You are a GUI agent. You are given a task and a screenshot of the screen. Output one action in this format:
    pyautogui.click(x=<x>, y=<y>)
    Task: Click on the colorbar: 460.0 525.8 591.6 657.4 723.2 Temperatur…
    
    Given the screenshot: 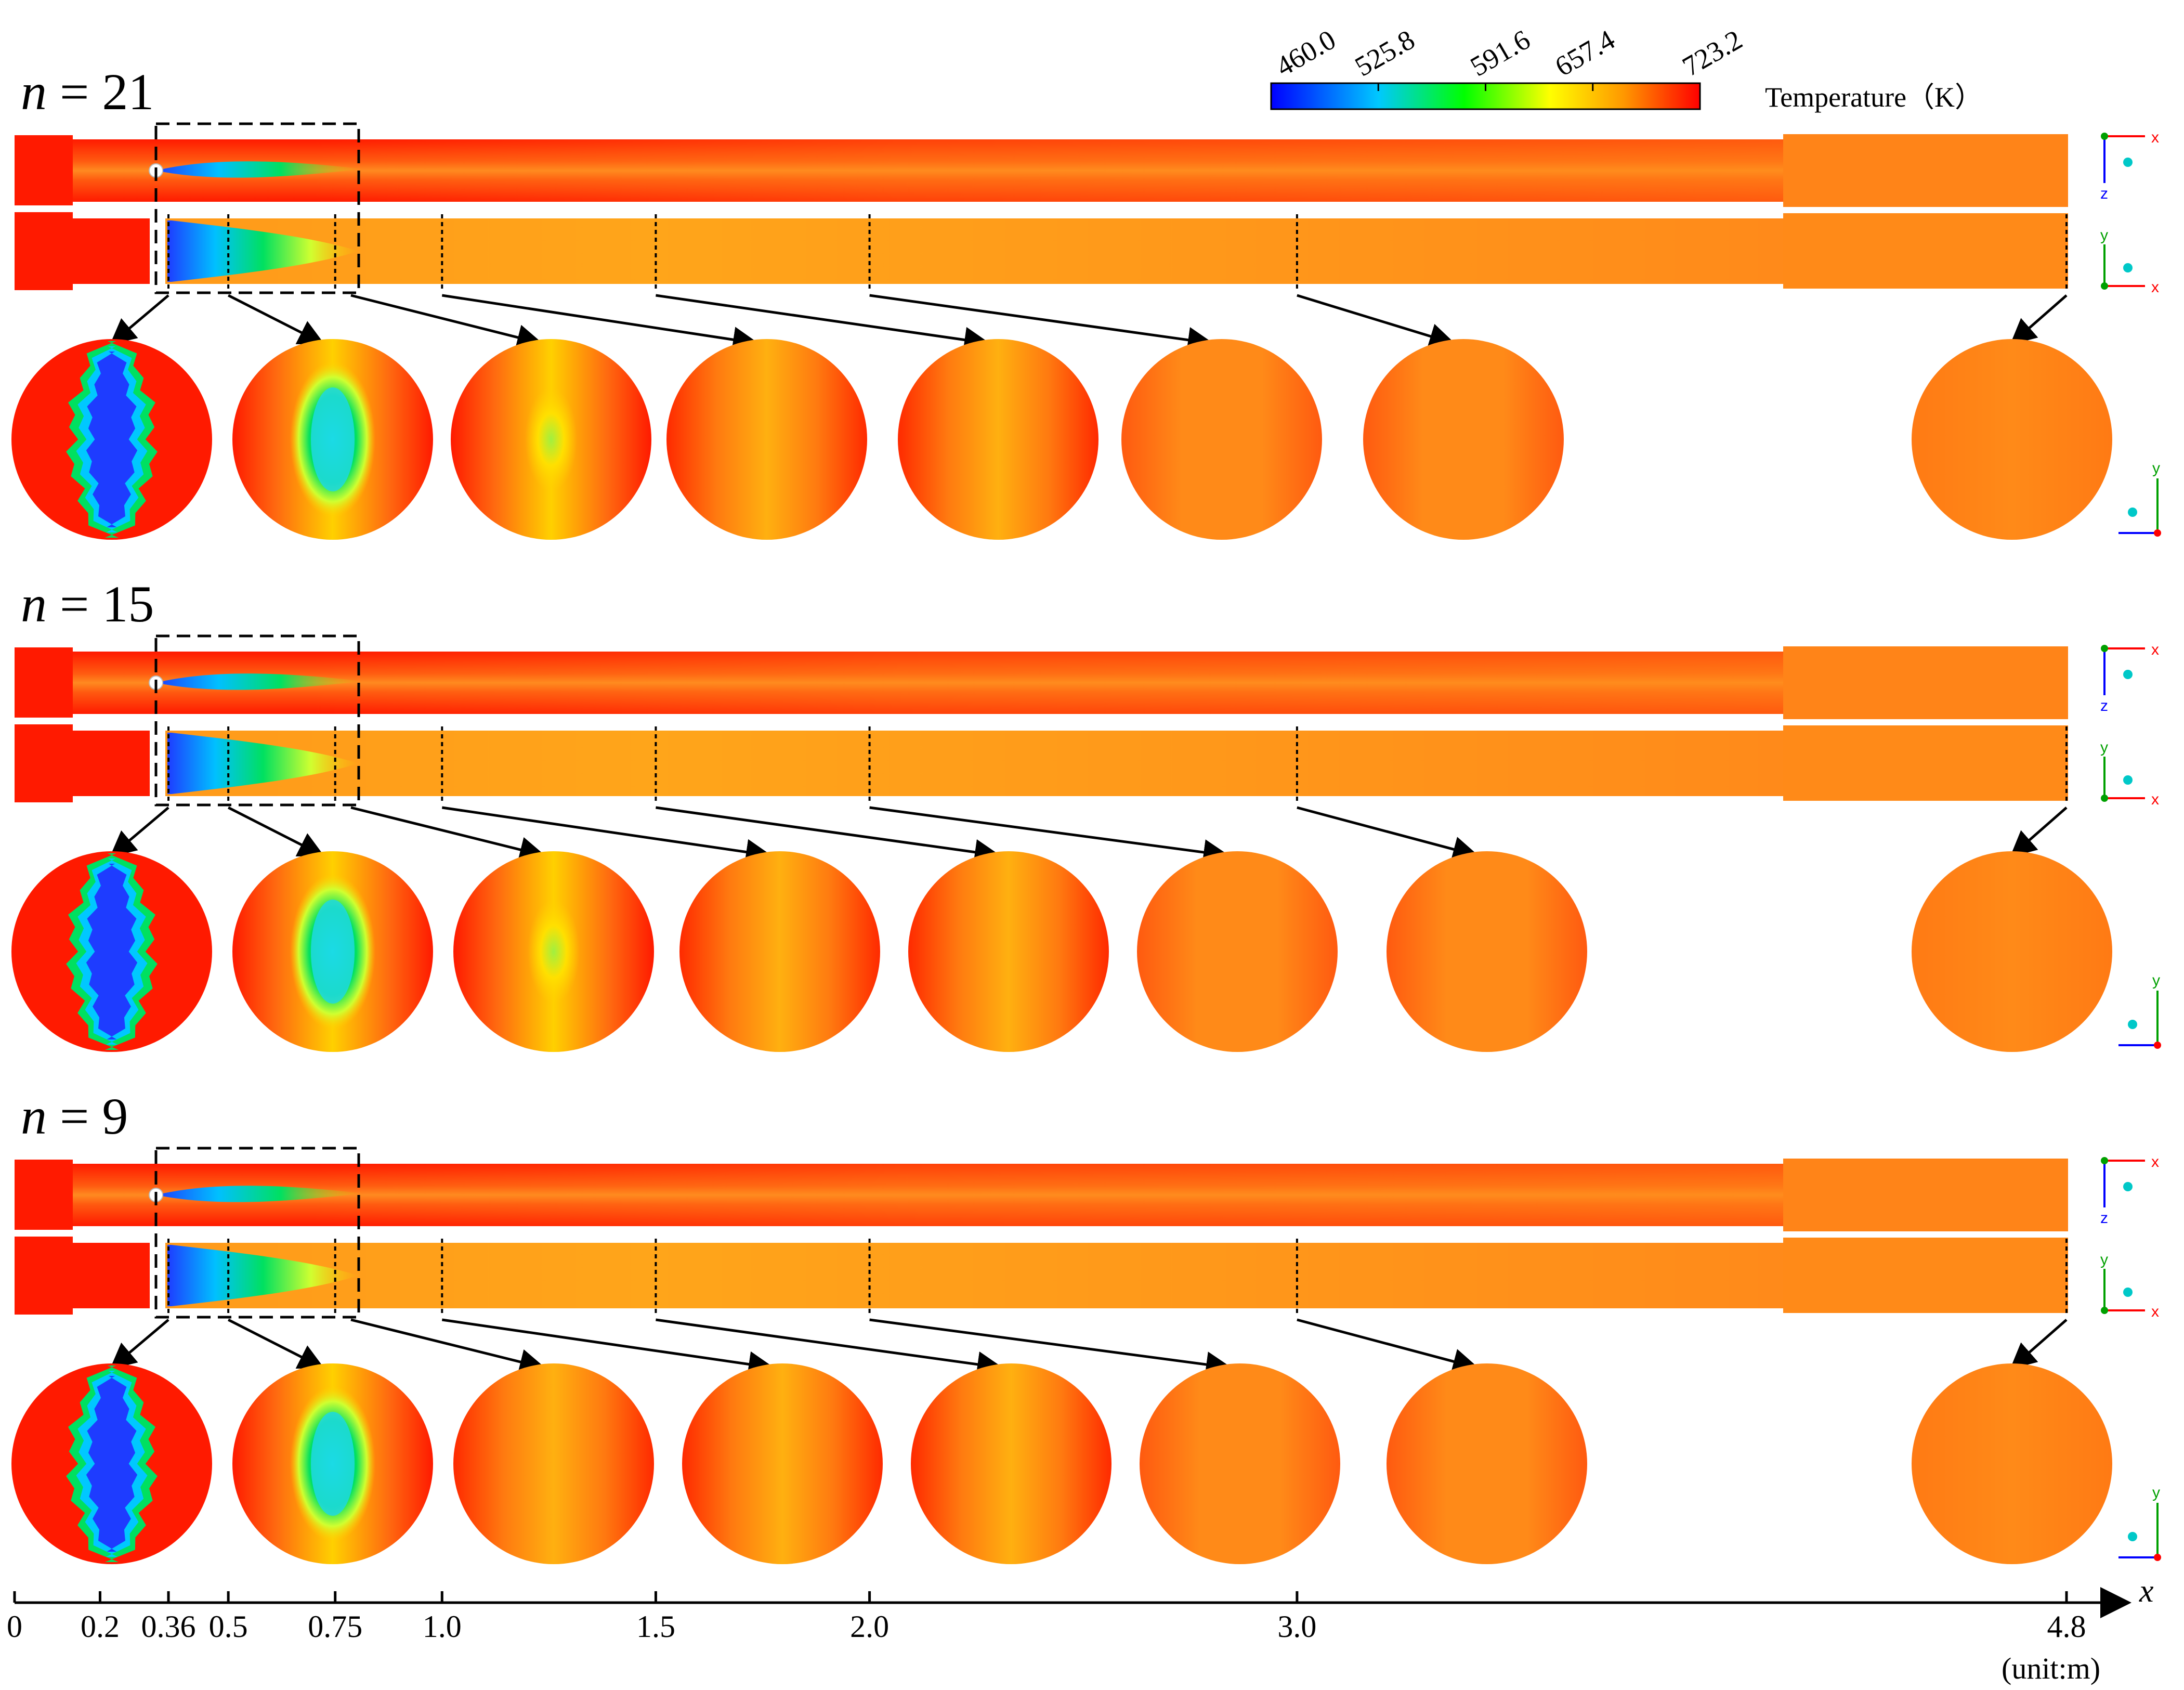 What is the action you would take?
    pyautogui.click(x=1626, y=68)
    